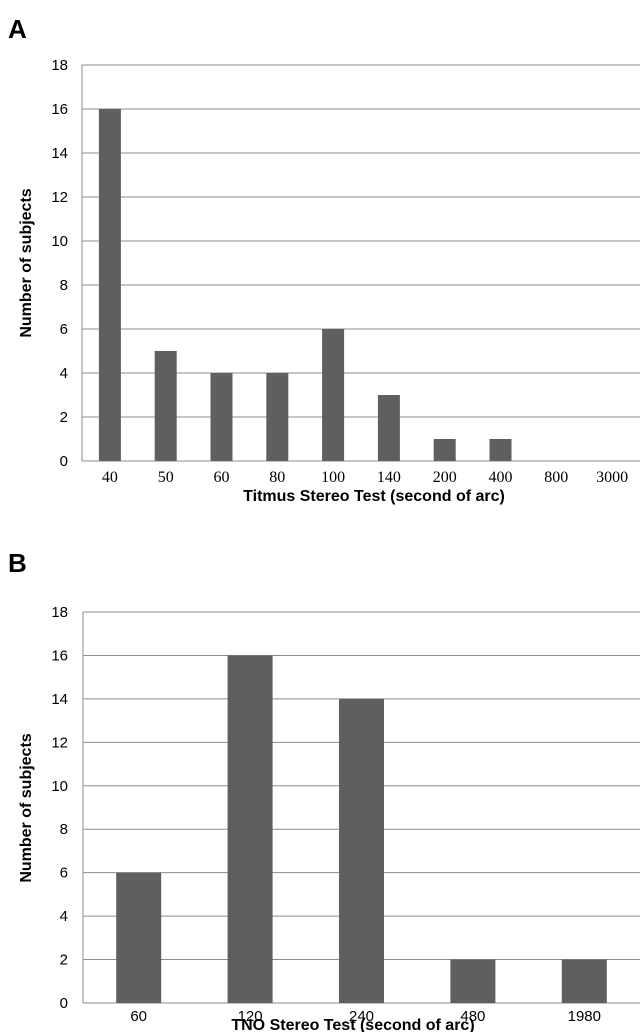  What do you see at coordinates (501, 477) in the screenshot?
I see `x-tick-label: 400` at bounding box center [501, 477].